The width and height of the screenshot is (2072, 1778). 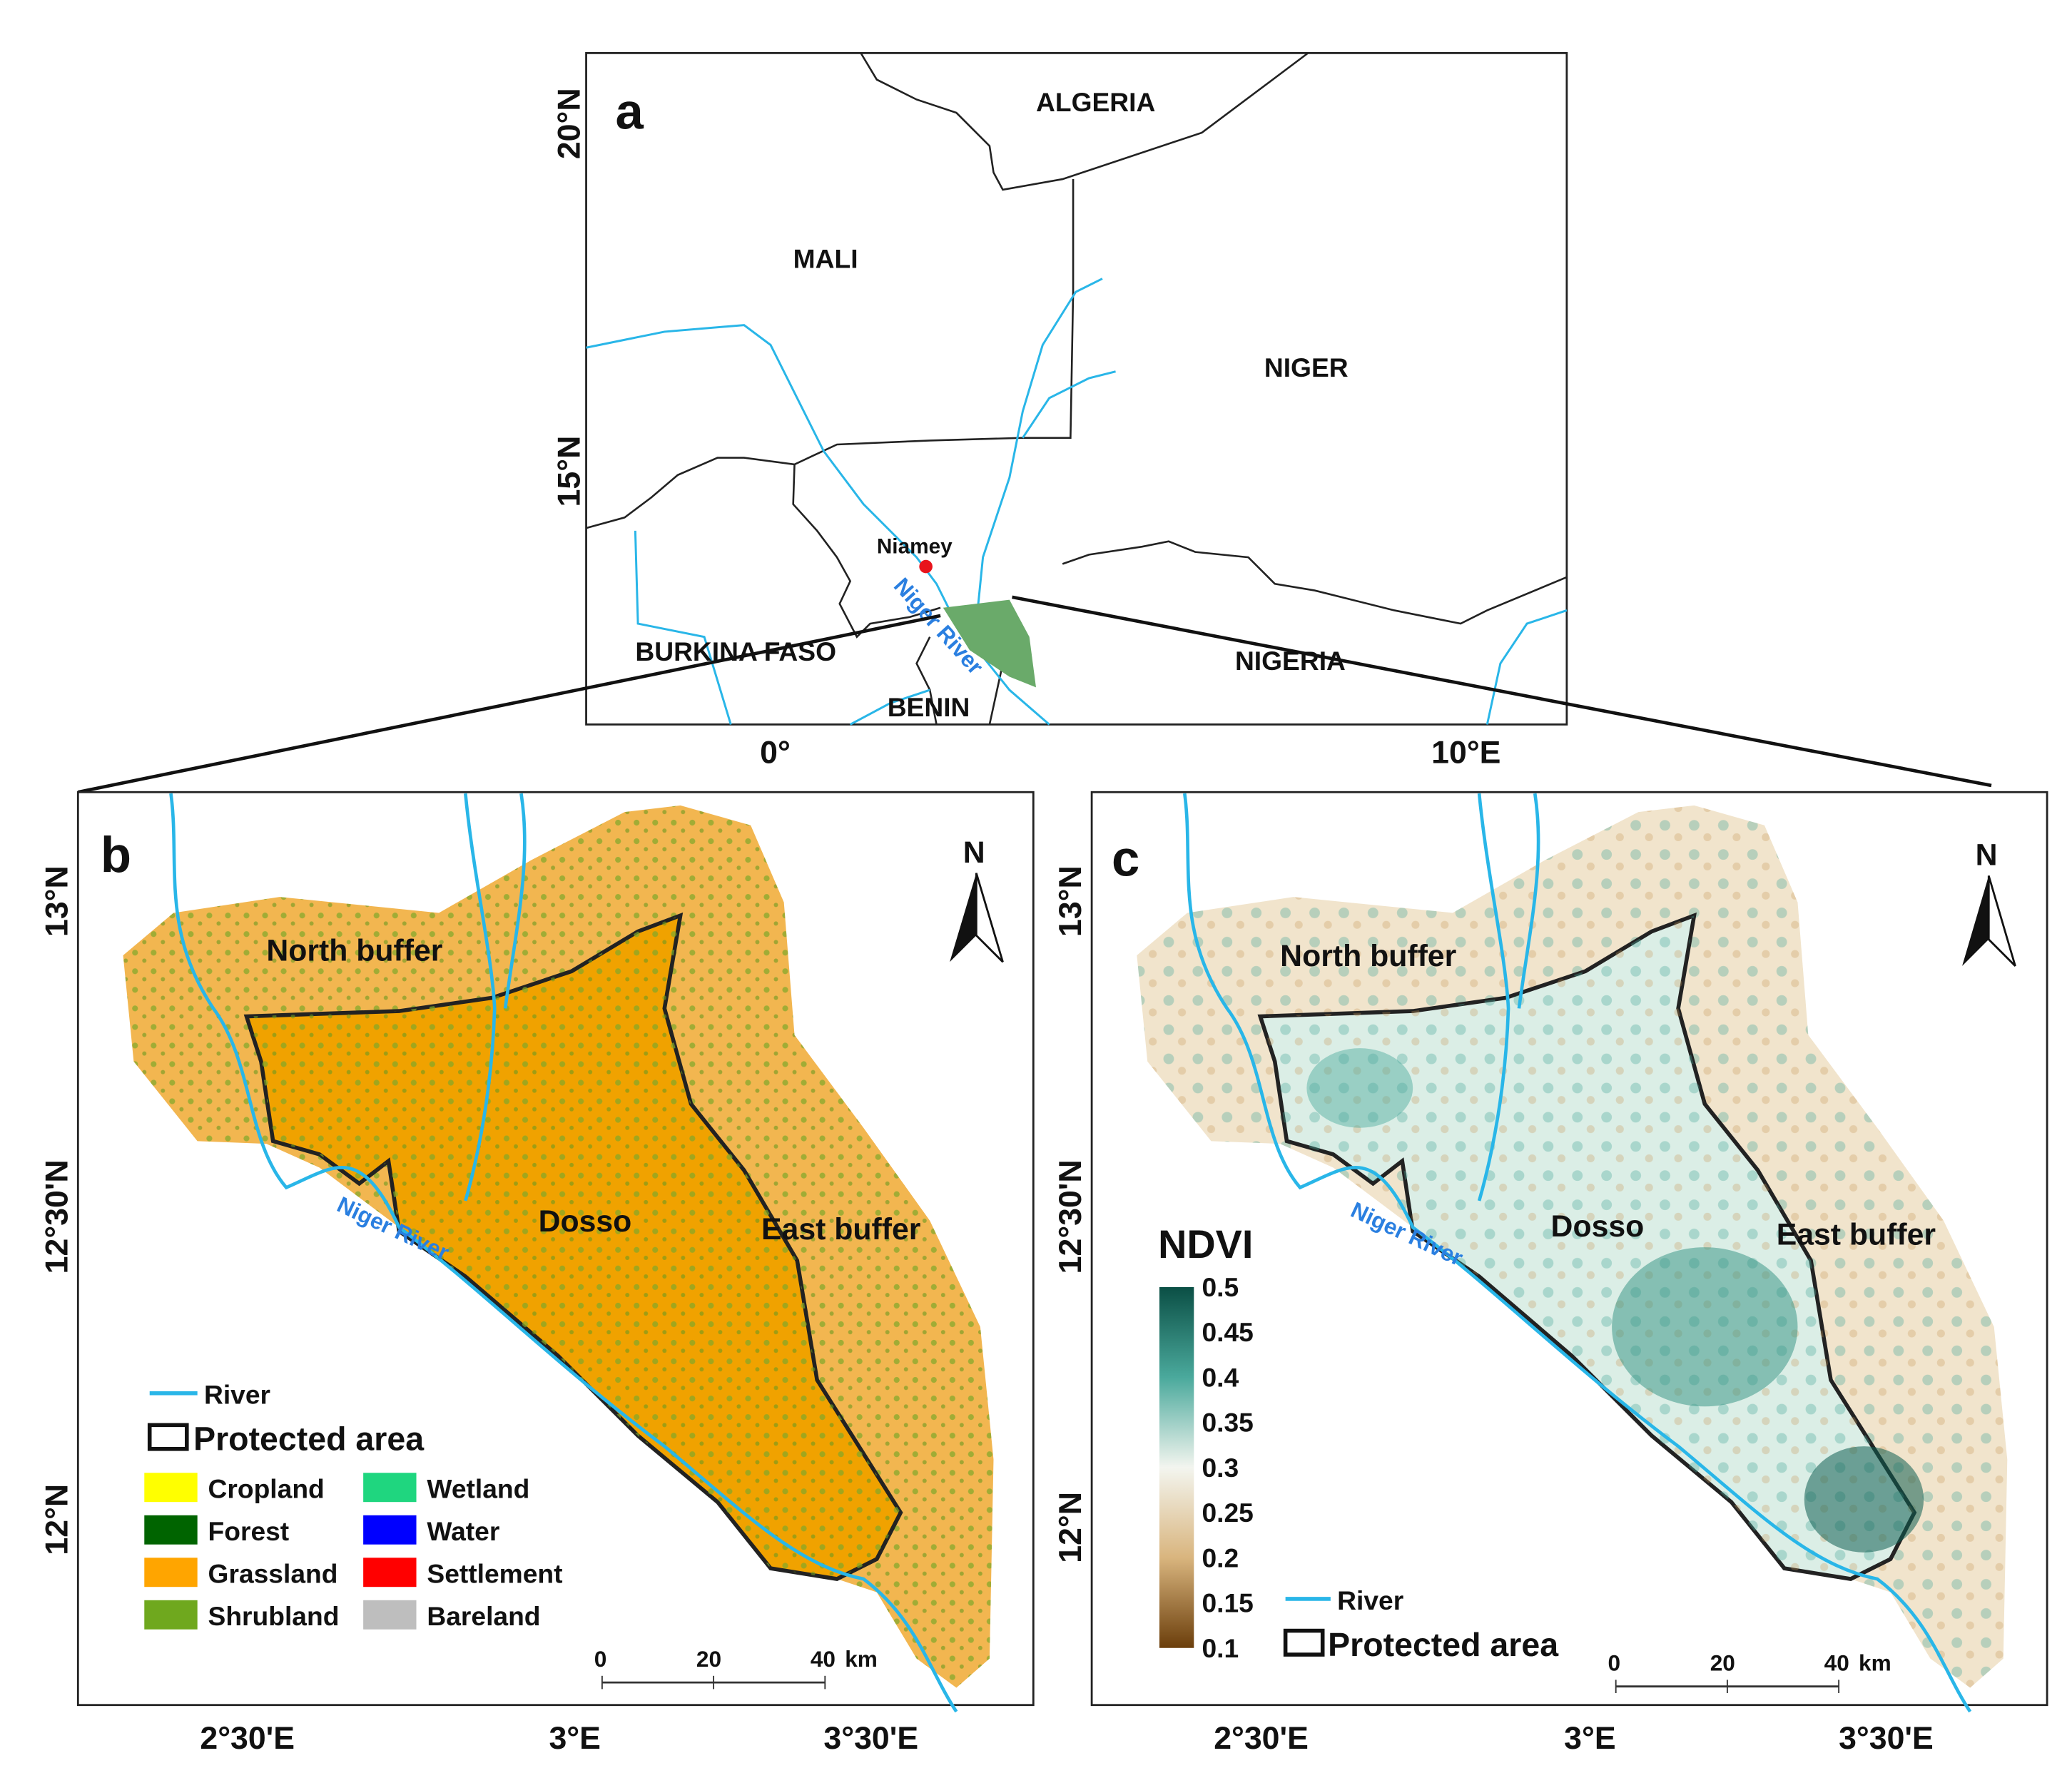 What do you see at coordinates (116, 854) in the screenshot?
I see `panel-b-label: b` at bounding box center [116, 854].